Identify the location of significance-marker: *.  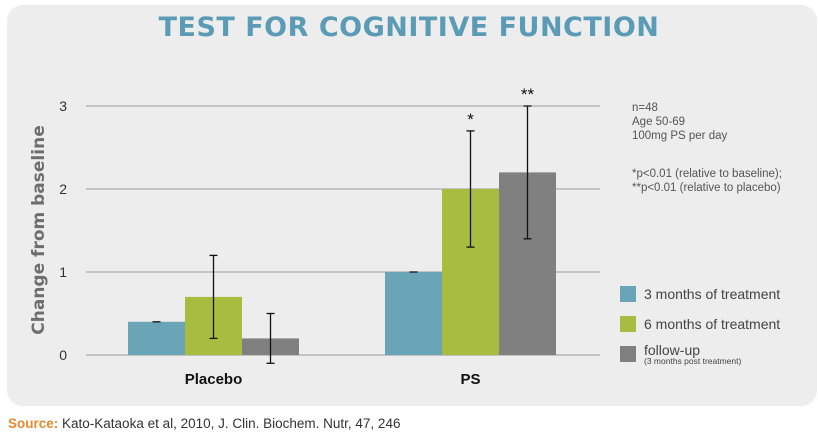
(470, 119).